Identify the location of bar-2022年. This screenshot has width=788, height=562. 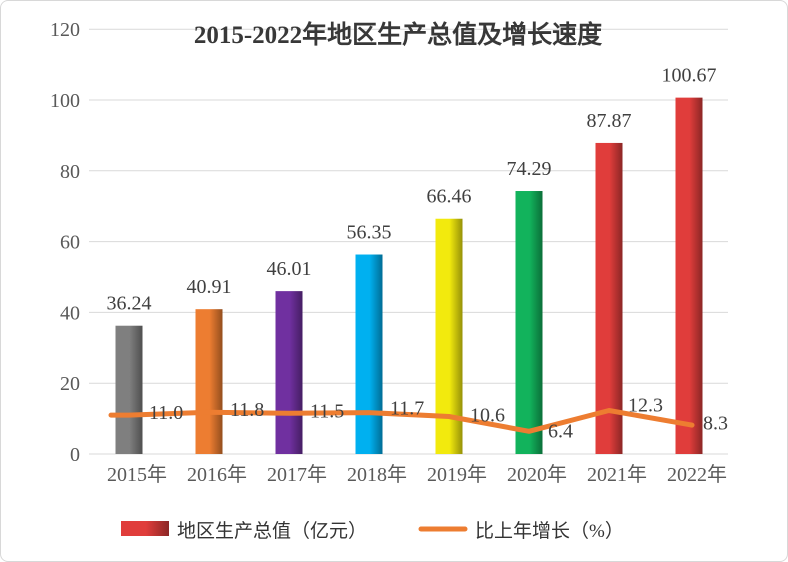
(689, 275).